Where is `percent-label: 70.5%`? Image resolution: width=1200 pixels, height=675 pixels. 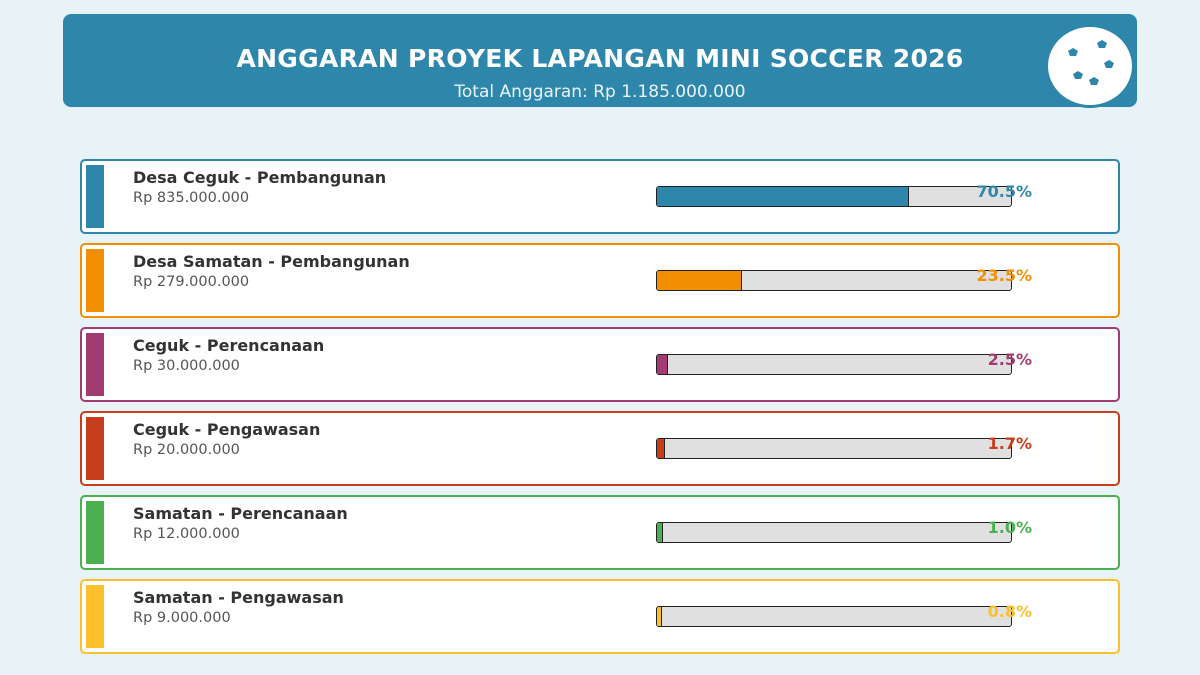 percent-label: 70.5% is located at coordinates (1004, 191).